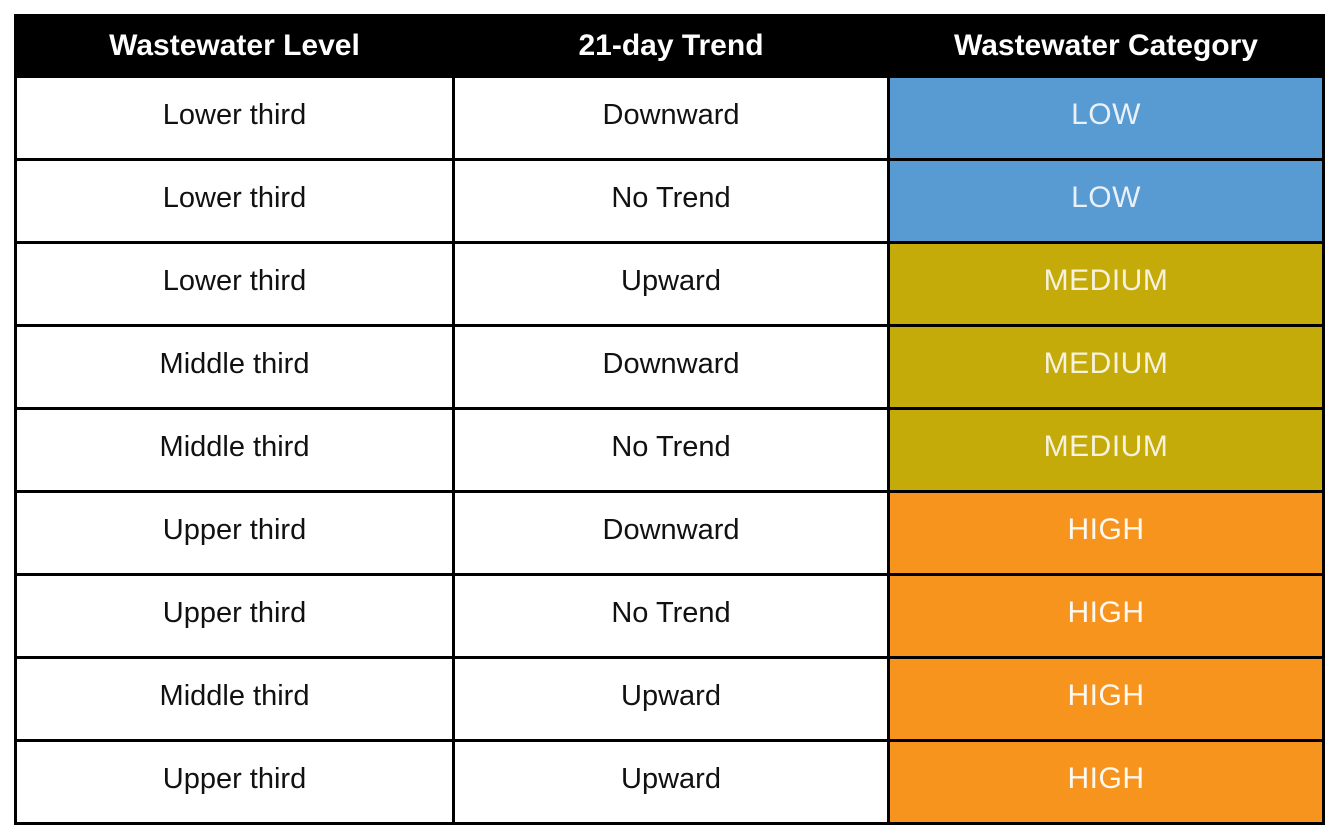  I want to click on table-row: Middle third Downward MEDIUM, so click(669, 367).